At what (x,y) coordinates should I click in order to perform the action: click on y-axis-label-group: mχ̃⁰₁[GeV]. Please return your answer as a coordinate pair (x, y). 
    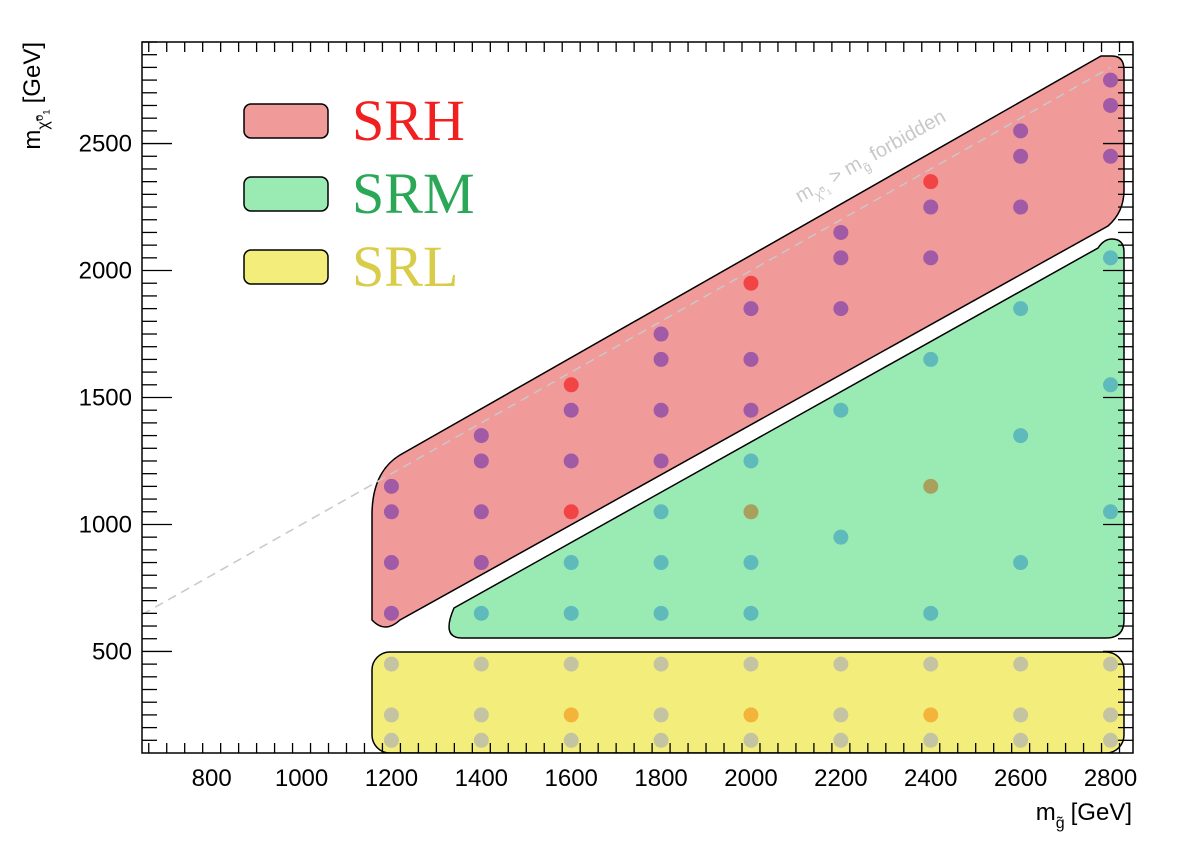
    Looking at the image, I should click on (35, 96).